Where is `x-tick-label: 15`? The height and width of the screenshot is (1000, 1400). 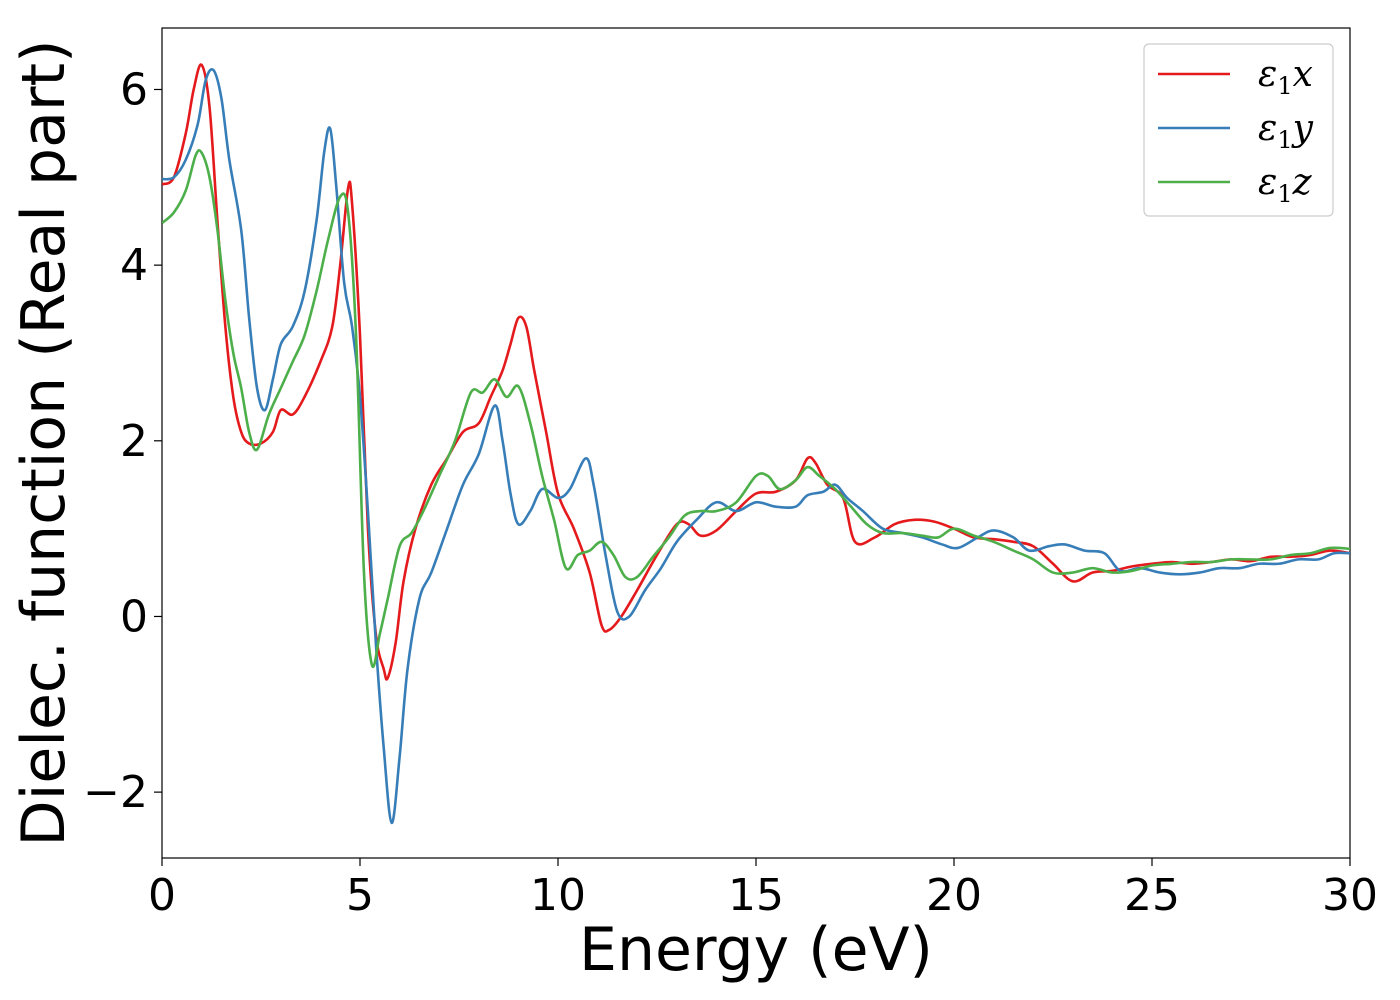 x-tick-label: 15 is located at coordinates (756, 895).